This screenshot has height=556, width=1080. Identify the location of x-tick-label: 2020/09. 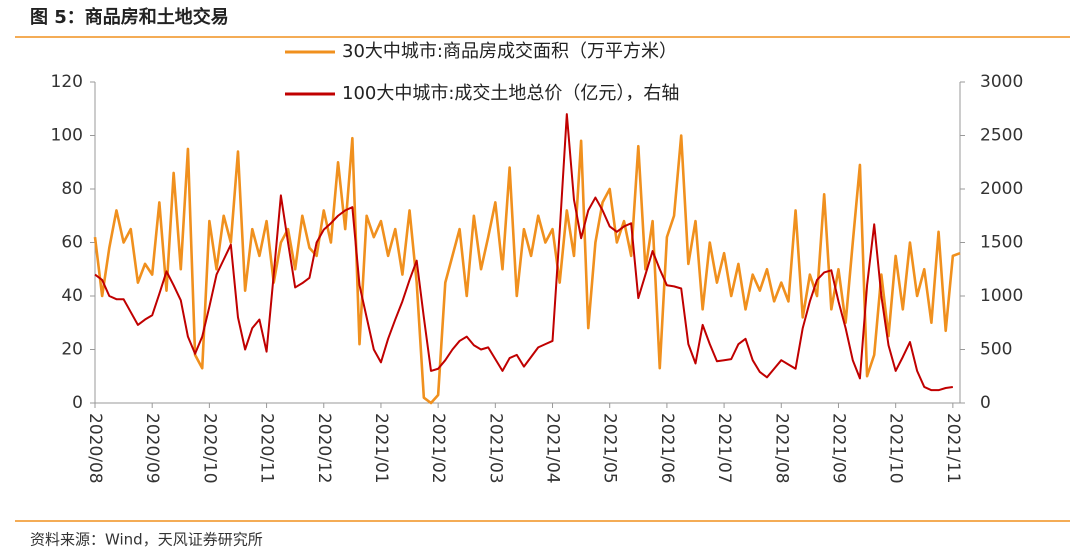
(152, 448).